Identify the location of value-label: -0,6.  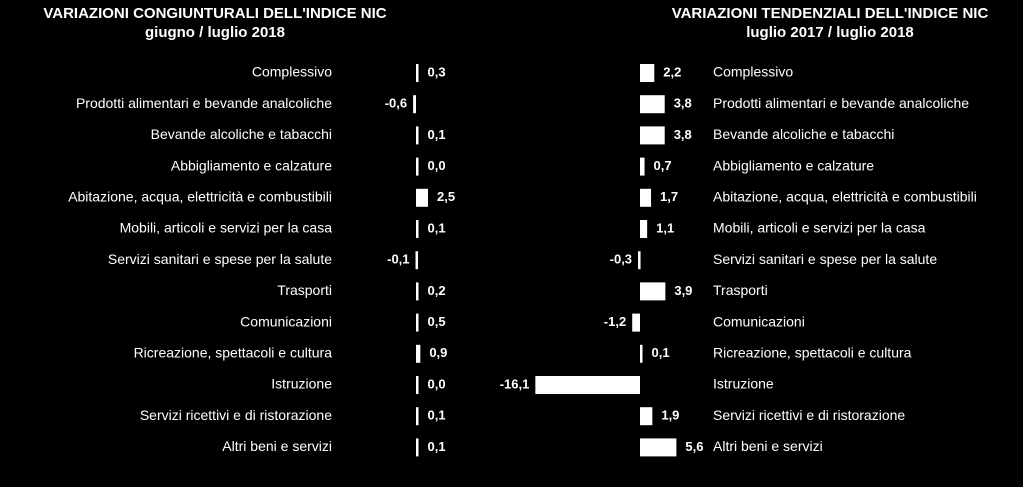
(396, 103).